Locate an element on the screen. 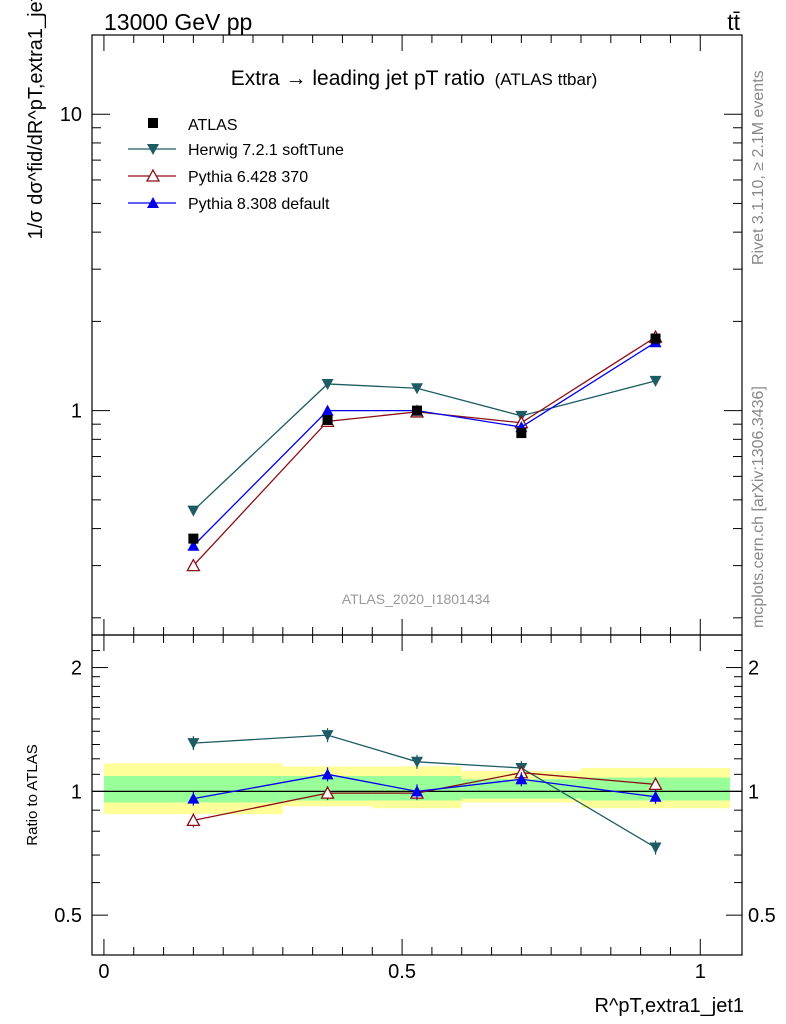 The image size is (786, 1024). legend-marker-pythia6 is located at coordinates (153, 175).